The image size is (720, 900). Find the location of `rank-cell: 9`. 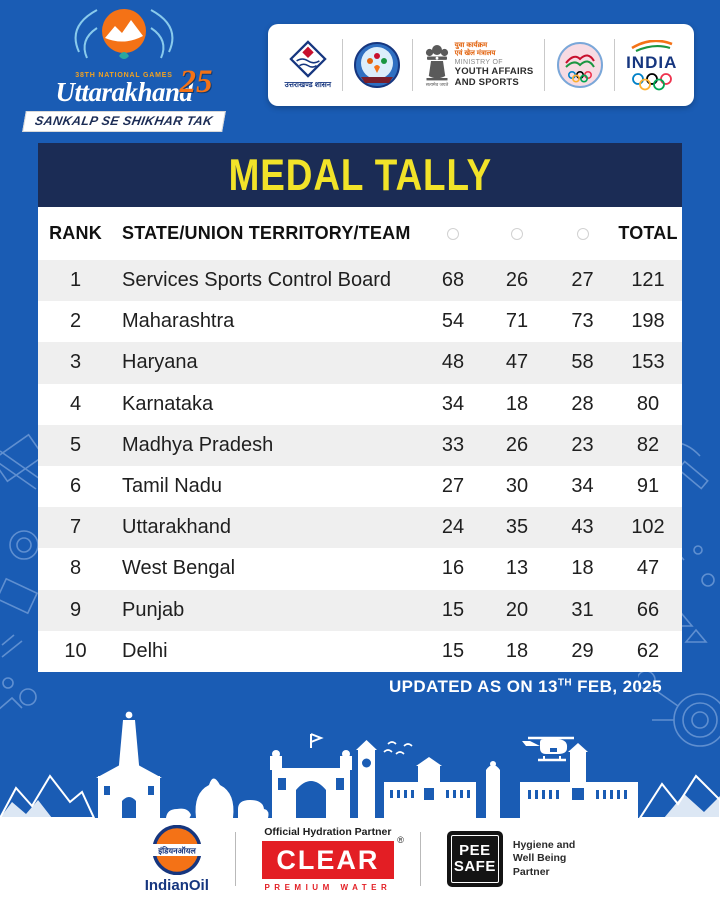

rank-cell: 9 is located at coordinates (75, 609).